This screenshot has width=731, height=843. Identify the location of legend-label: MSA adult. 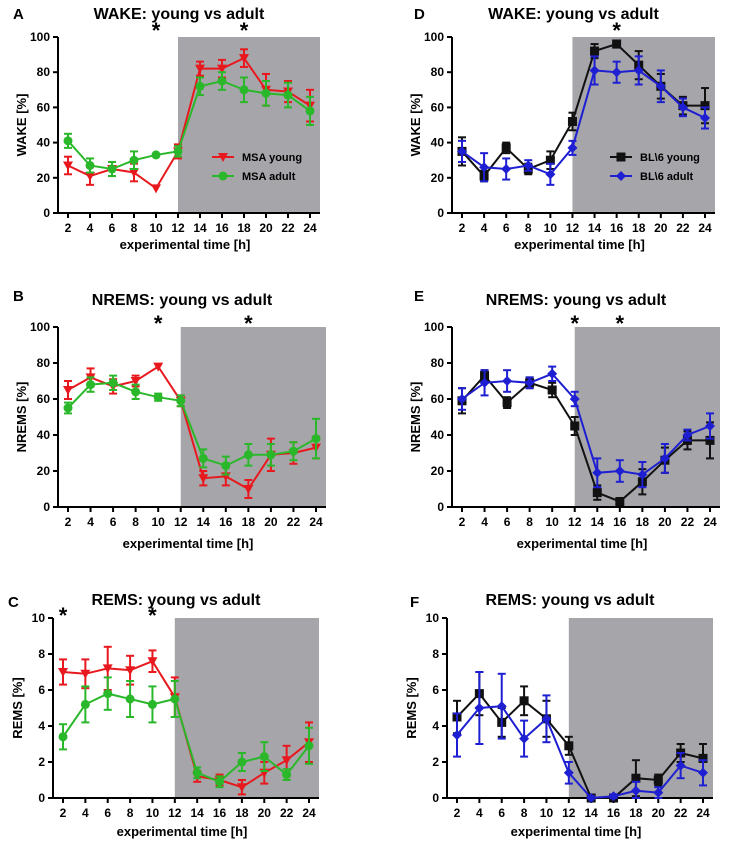
(269, 177).